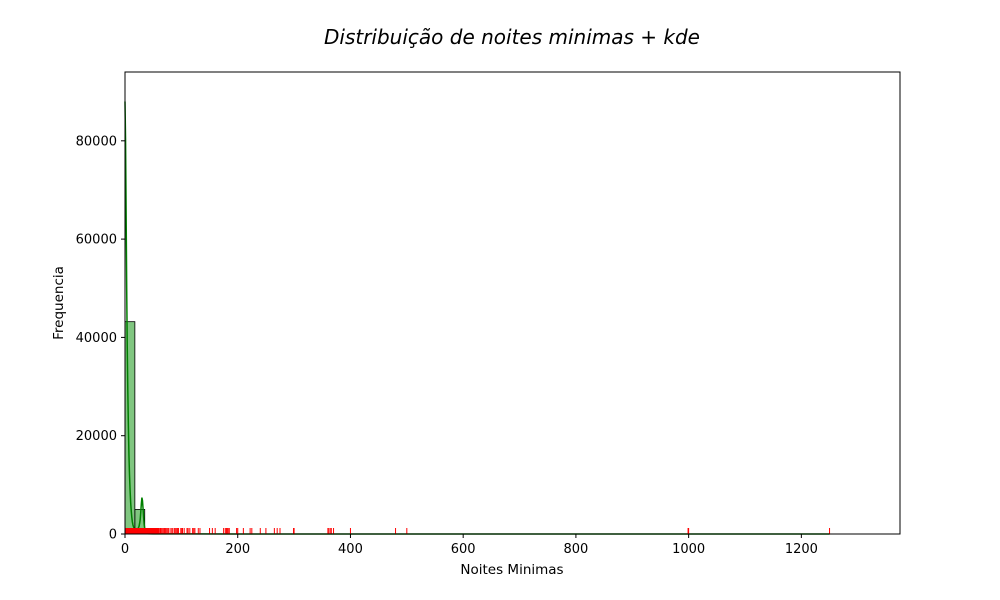 The image size is (1000, 600). Describe the element at coordinates (575, 549) in the screenshot. I see `x-tick-label: 800` at that location.